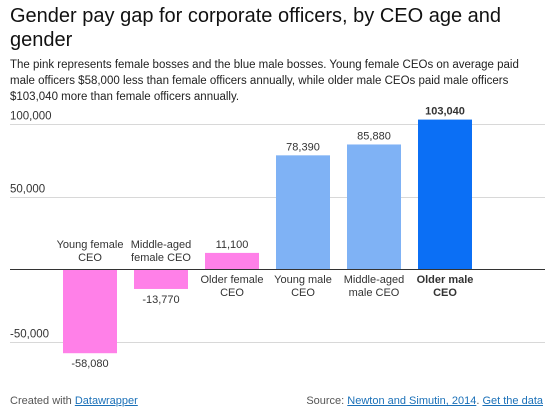 Image resolution: width=553 pixels, height=418 pixels. What do you see at coordinates (325, 401) in the screenshot?
I see `source-label: Source:` at bounding box center [325, 401].